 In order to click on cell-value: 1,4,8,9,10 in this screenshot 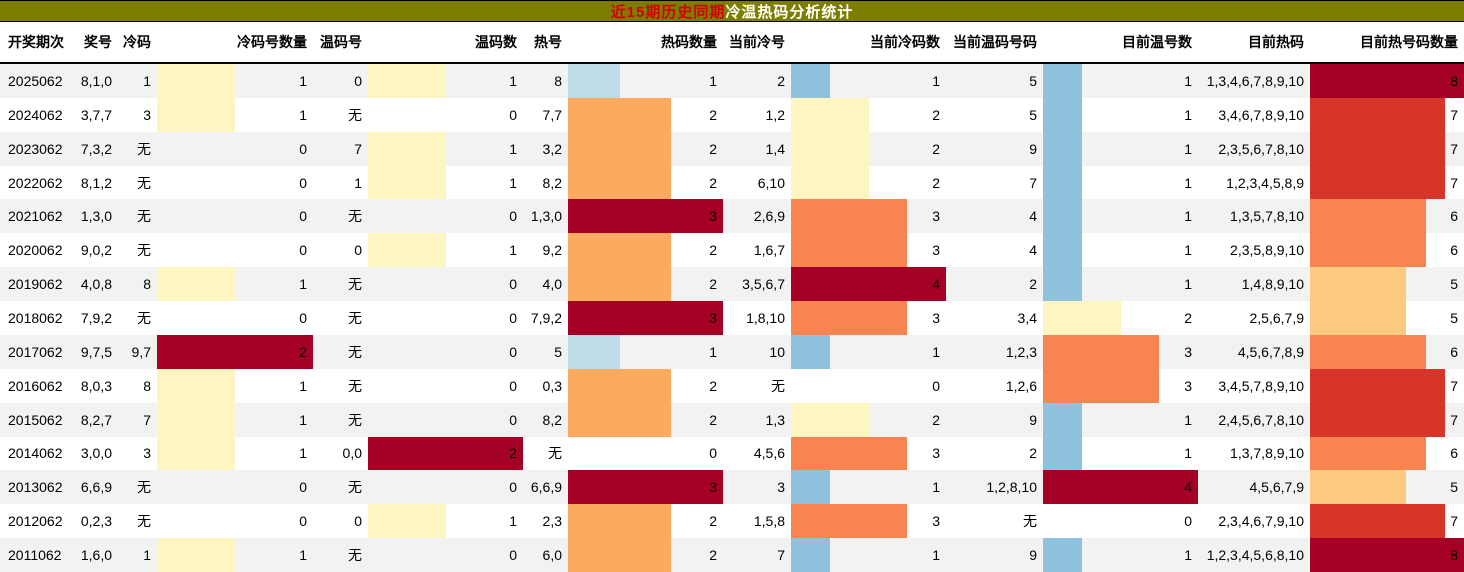, I will do `click(1272, 284)`.